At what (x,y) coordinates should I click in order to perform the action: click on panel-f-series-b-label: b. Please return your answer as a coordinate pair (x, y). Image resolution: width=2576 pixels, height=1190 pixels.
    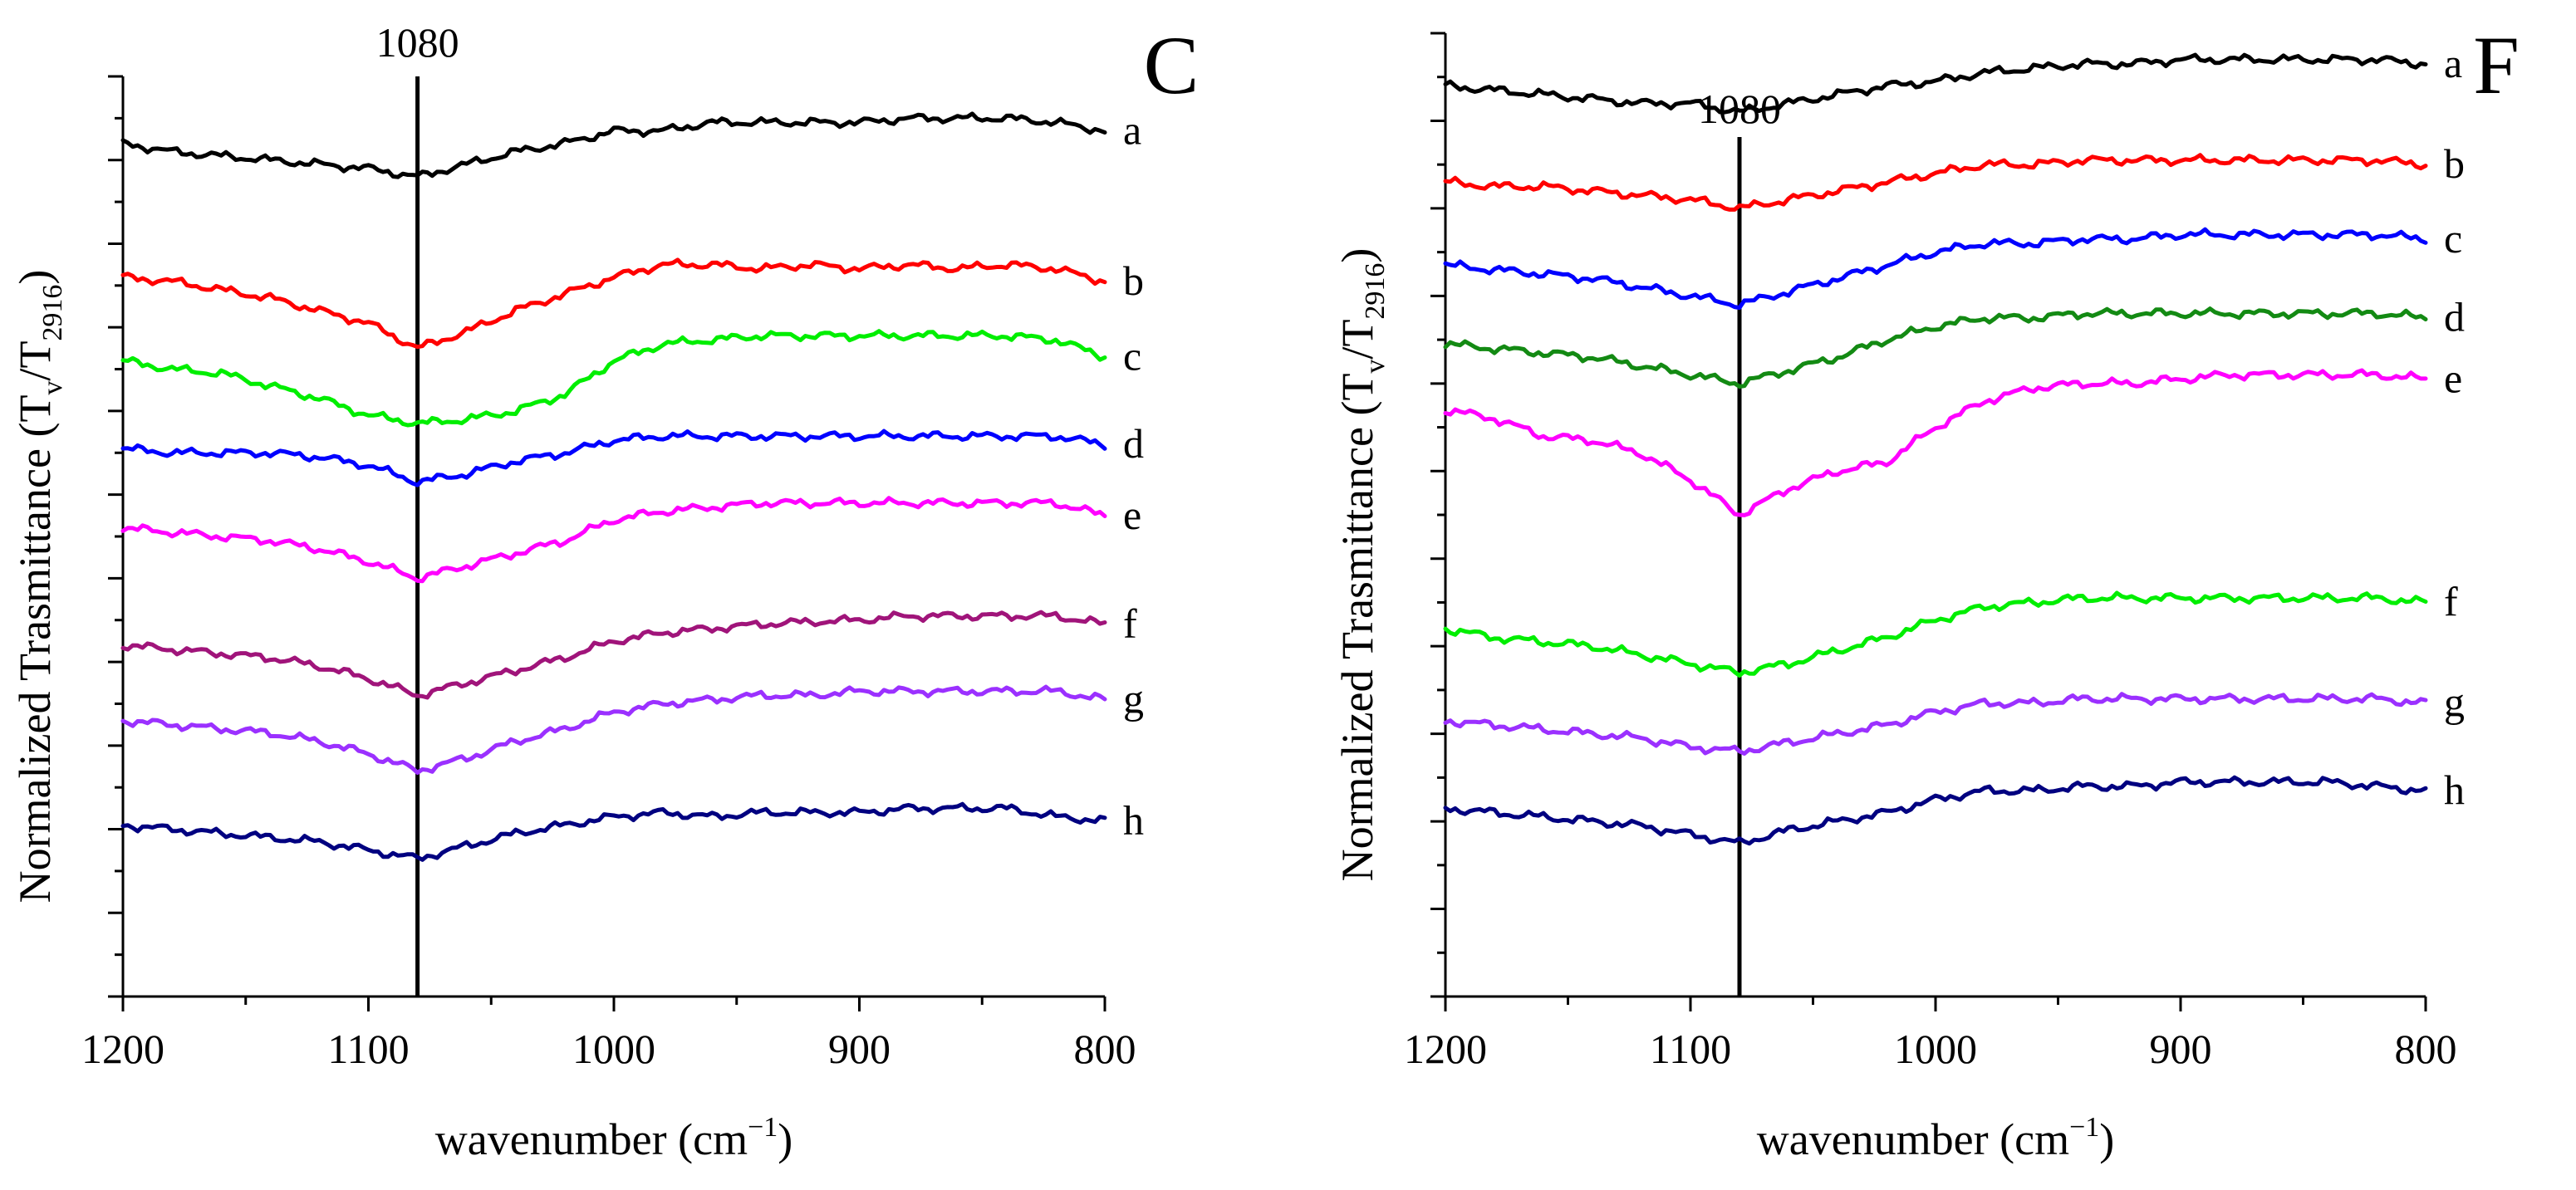
    Looking at the image, I should click on (2454, 163).